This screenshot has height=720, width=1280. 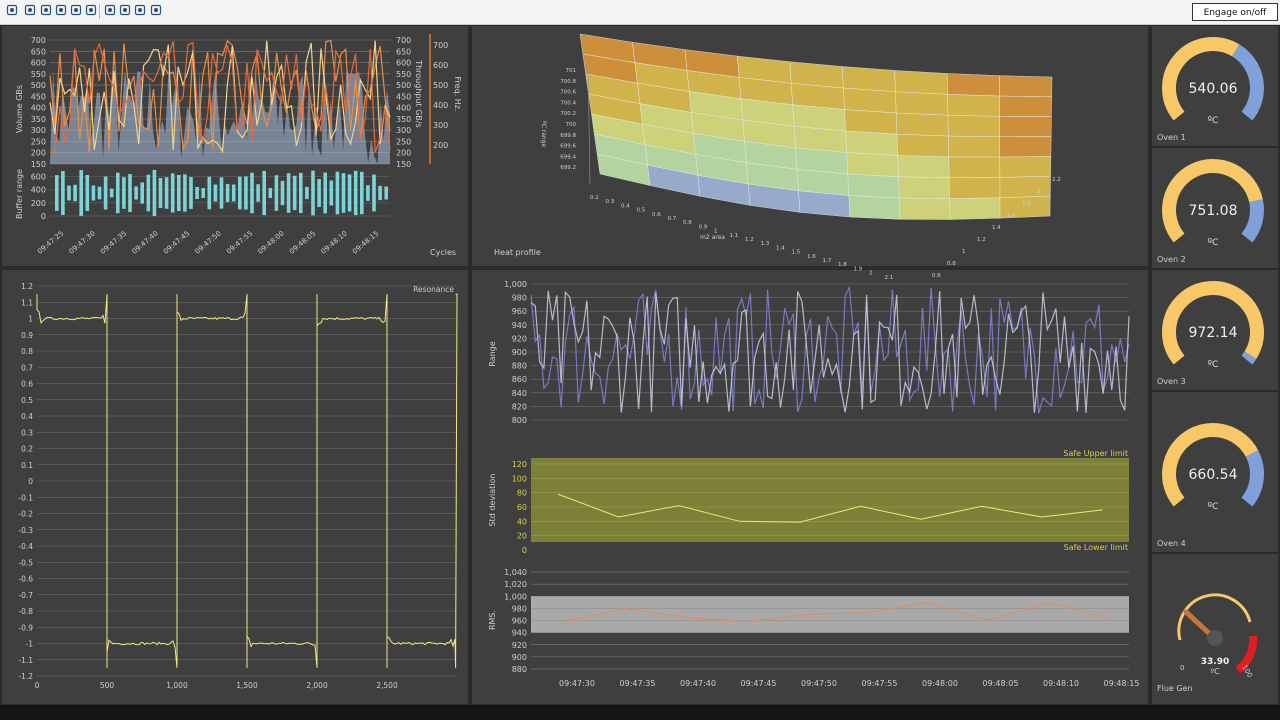 What do you see at coordinates (440, 45) in the screenshot?
I see `y3-tick-label: 700` at bounding box center [440, 45].